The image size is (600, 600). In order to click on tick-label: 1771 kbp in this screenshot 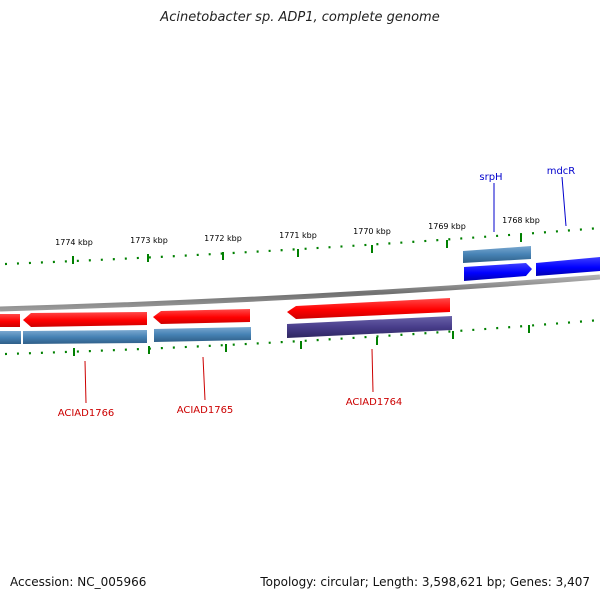, I will do `click(298, 235)`.